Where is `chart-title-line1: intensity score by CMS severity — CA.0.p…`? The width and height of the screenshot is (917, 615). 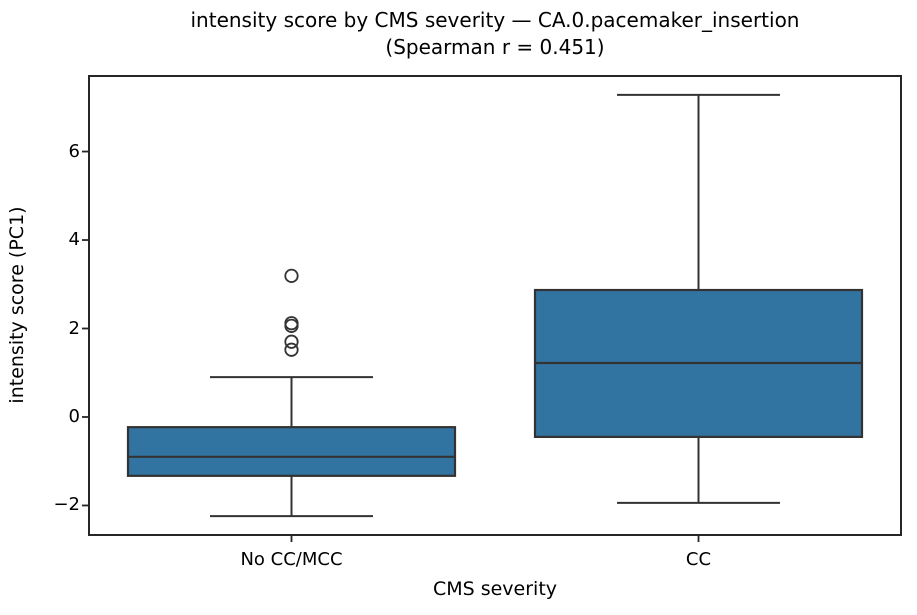 chart-title-line1: intensity score by CMS severity — CA.0.p… is located at coordinates (495, 20).